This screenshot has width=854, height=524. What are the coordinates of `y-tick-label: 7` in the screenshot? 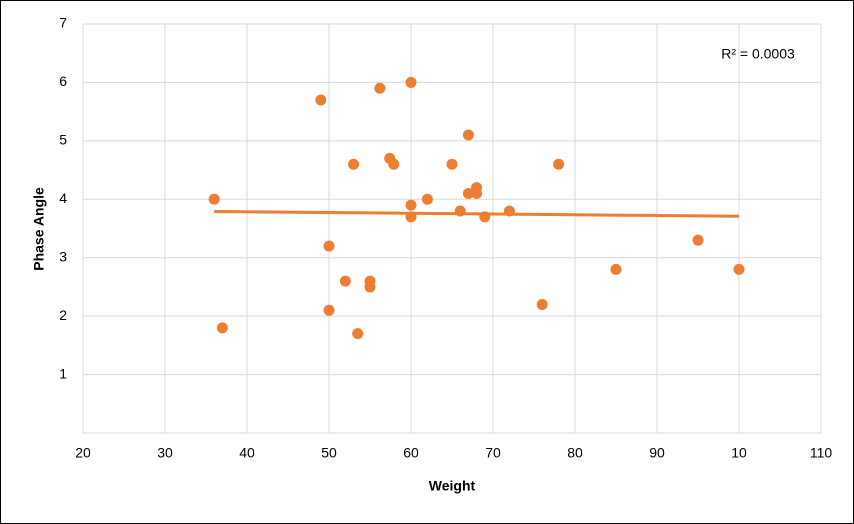 It's located at (63, 23).